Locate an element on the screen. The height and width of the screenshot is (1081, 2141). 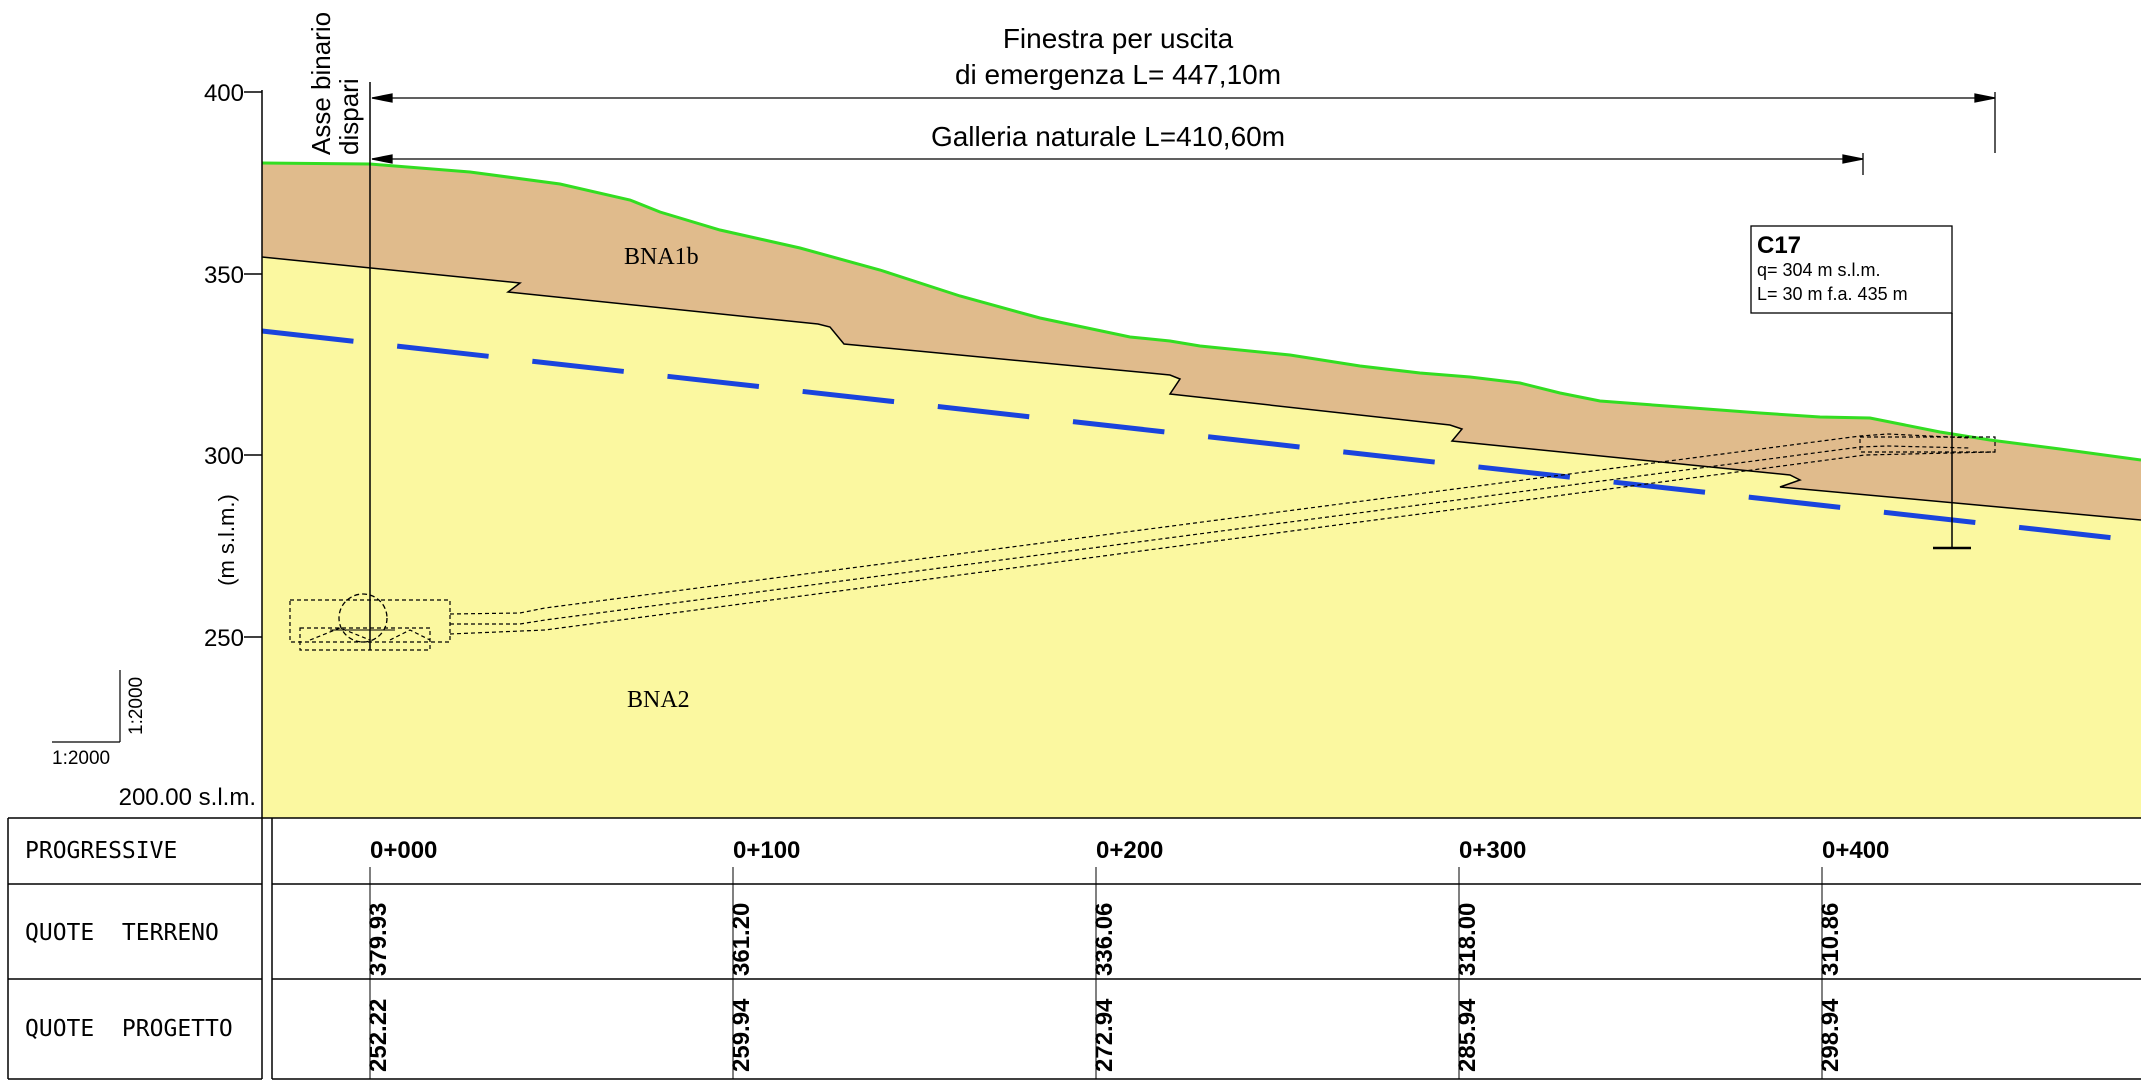
project-value: 252.22 is located at coordinates (378, 1035).